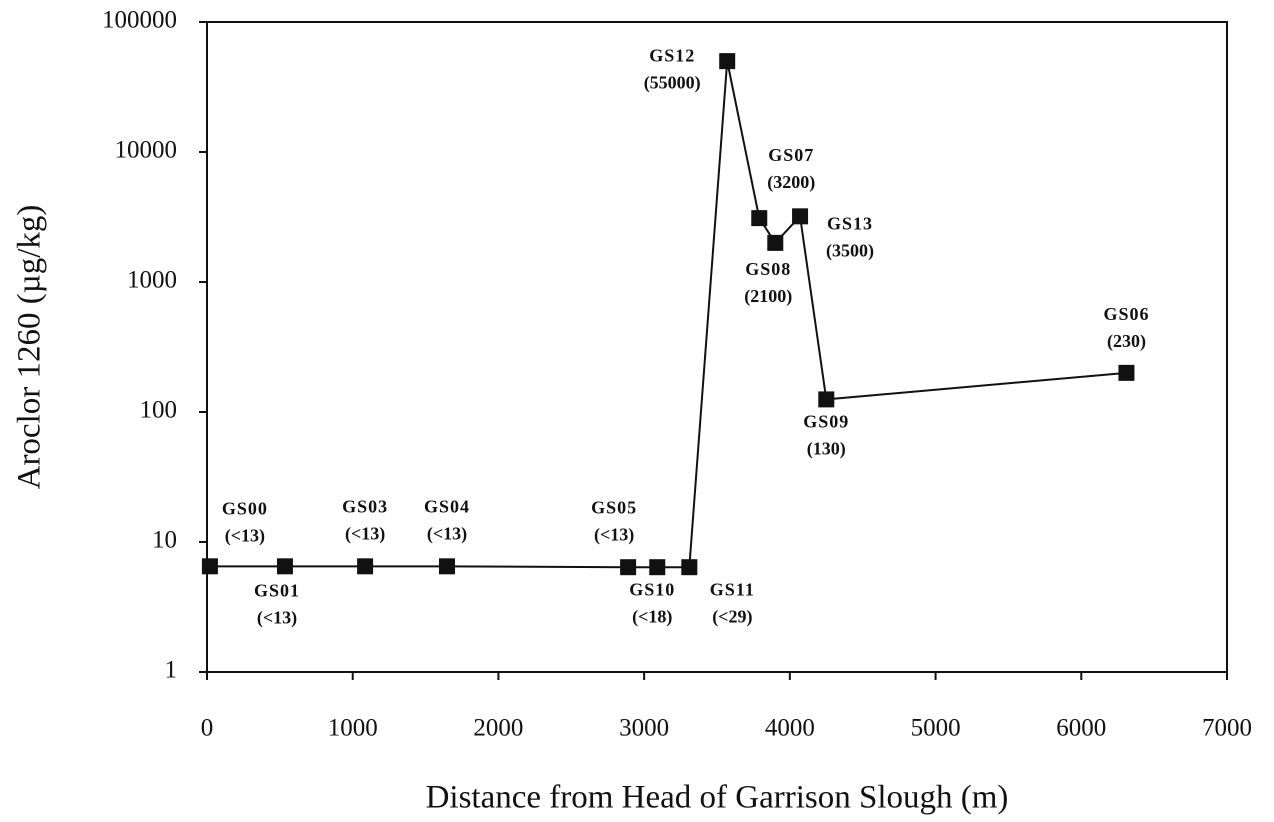  What do you see at coordinates (353, 728) in the screenshot?
I see `x-tick-label: 1000` at bounding box center [353, 728].